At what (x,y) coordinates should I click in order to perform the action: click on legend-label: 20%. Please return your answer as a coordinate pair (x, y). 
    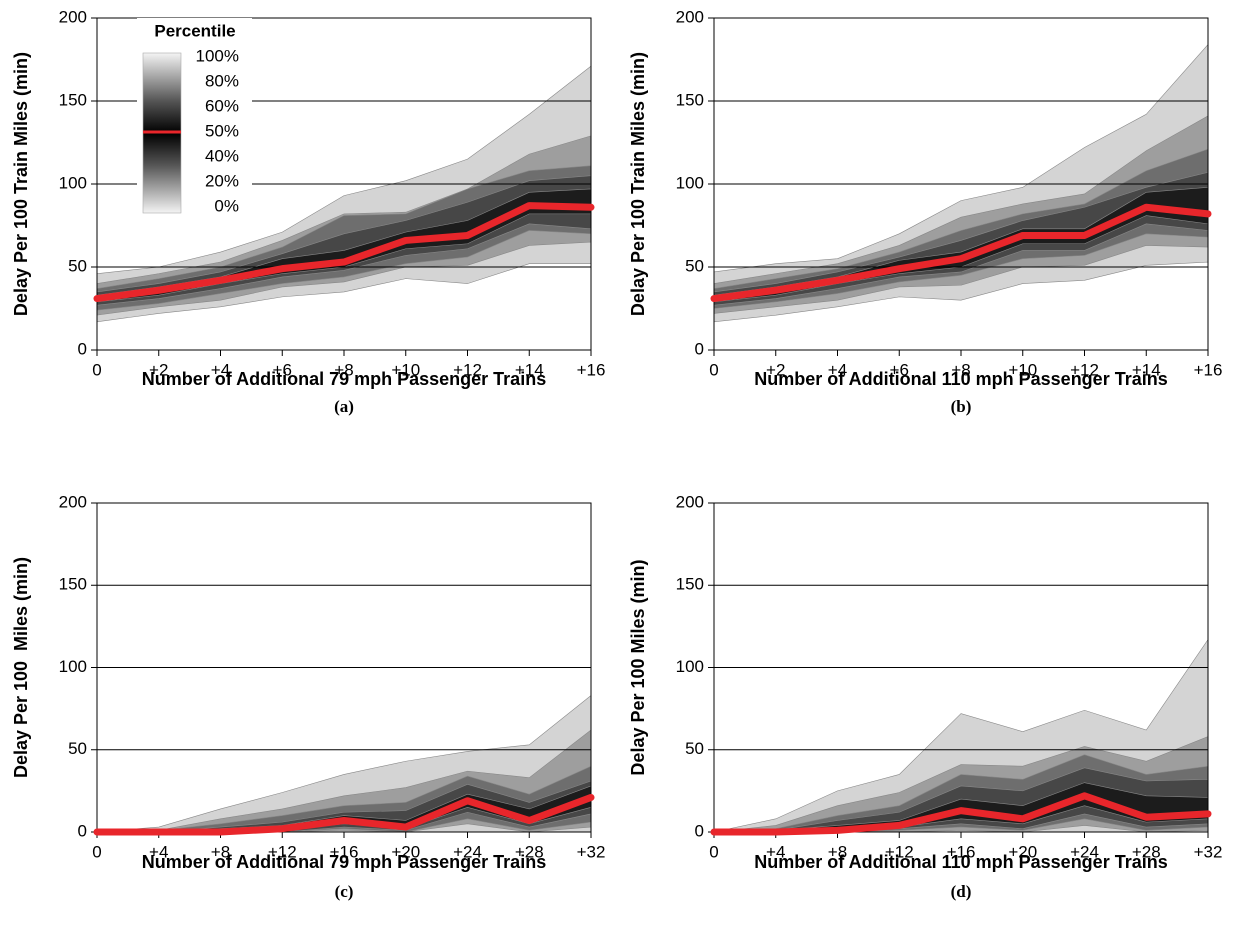
    Looking at the image, I should click on (222, 180).